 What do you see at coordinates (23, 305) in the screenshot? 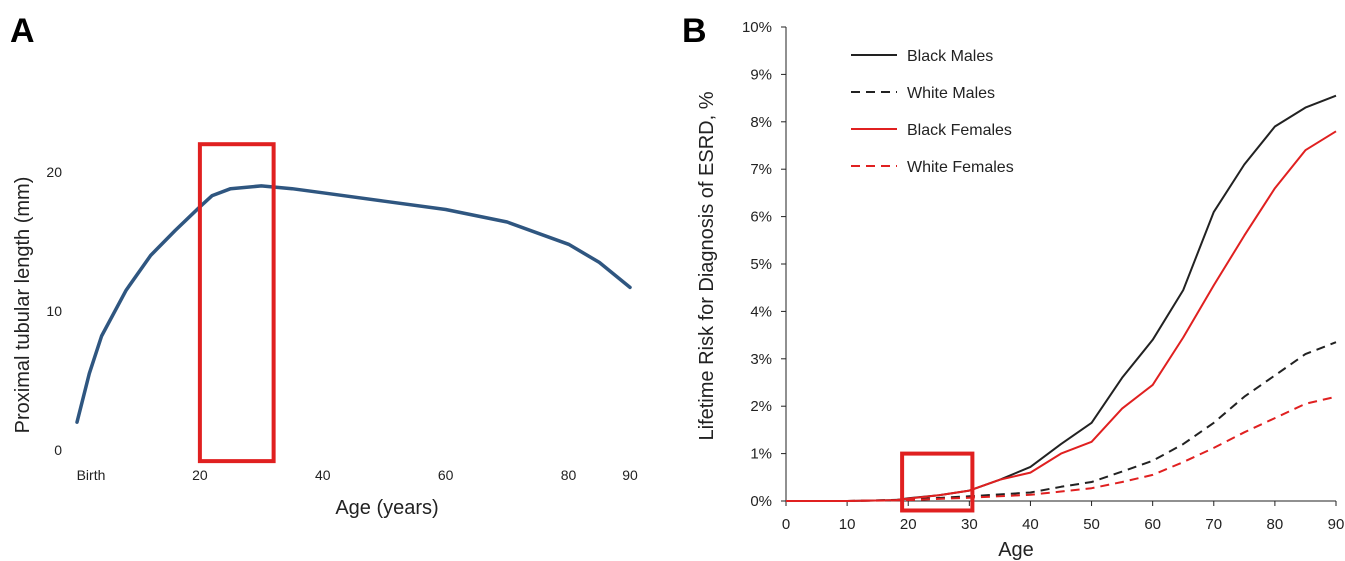
I see `y-axis-title: Proximal tubular length (mm)` at bounding box center [23, 305].